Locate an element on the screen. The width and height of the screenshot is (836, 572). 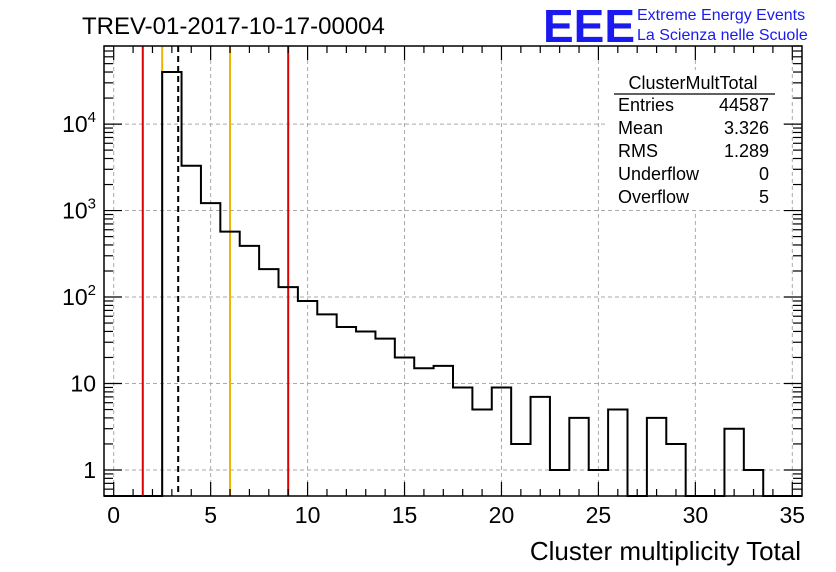
stats-row-label: Overflow is located at coordinates (654, 197).